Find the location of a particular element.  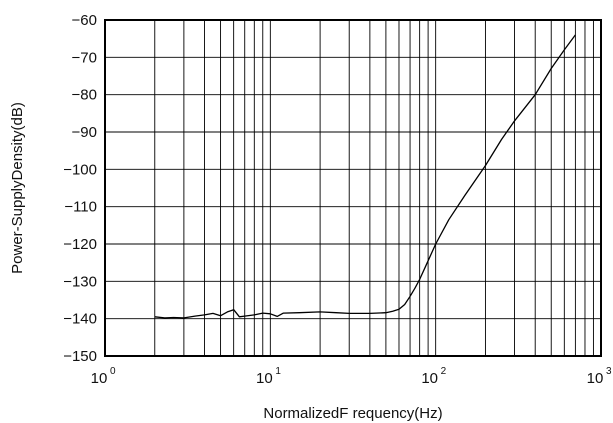

y-tick-label: −100 is located at coordinates (80, 169).